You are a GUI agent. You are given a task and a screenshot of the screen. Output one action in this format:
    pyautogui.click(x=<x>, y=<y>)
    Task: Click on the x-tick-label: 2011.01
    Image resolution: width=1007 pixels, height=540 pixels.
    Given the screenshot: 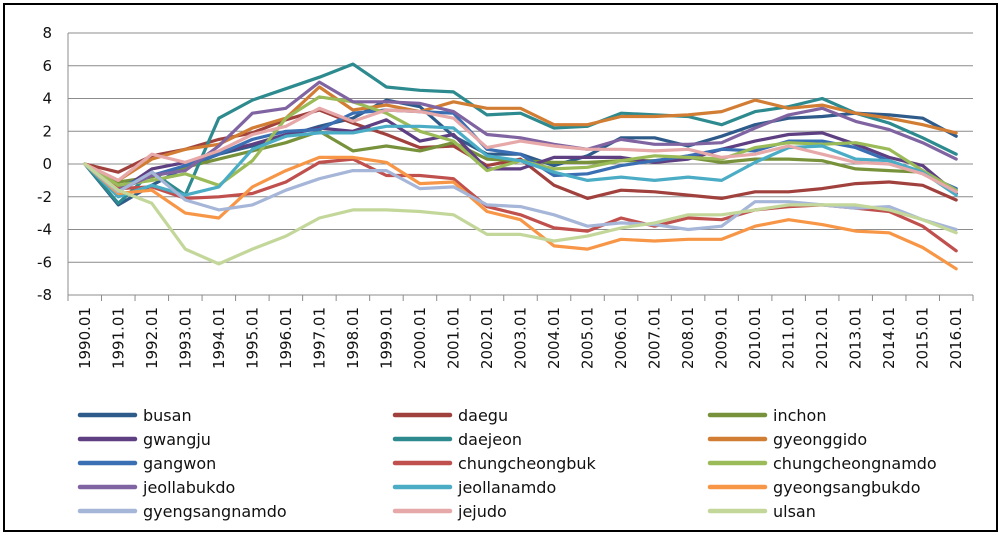 What is the action you would take?
    pyautogui.click(x=789, y=338)
    